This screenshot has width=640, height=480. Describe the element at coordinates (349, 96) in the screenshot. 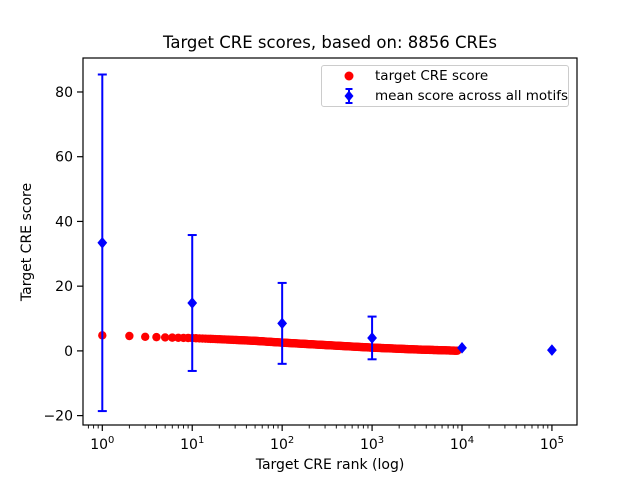

I see `blue-diamond-errorbar-marker-icon` at that location.